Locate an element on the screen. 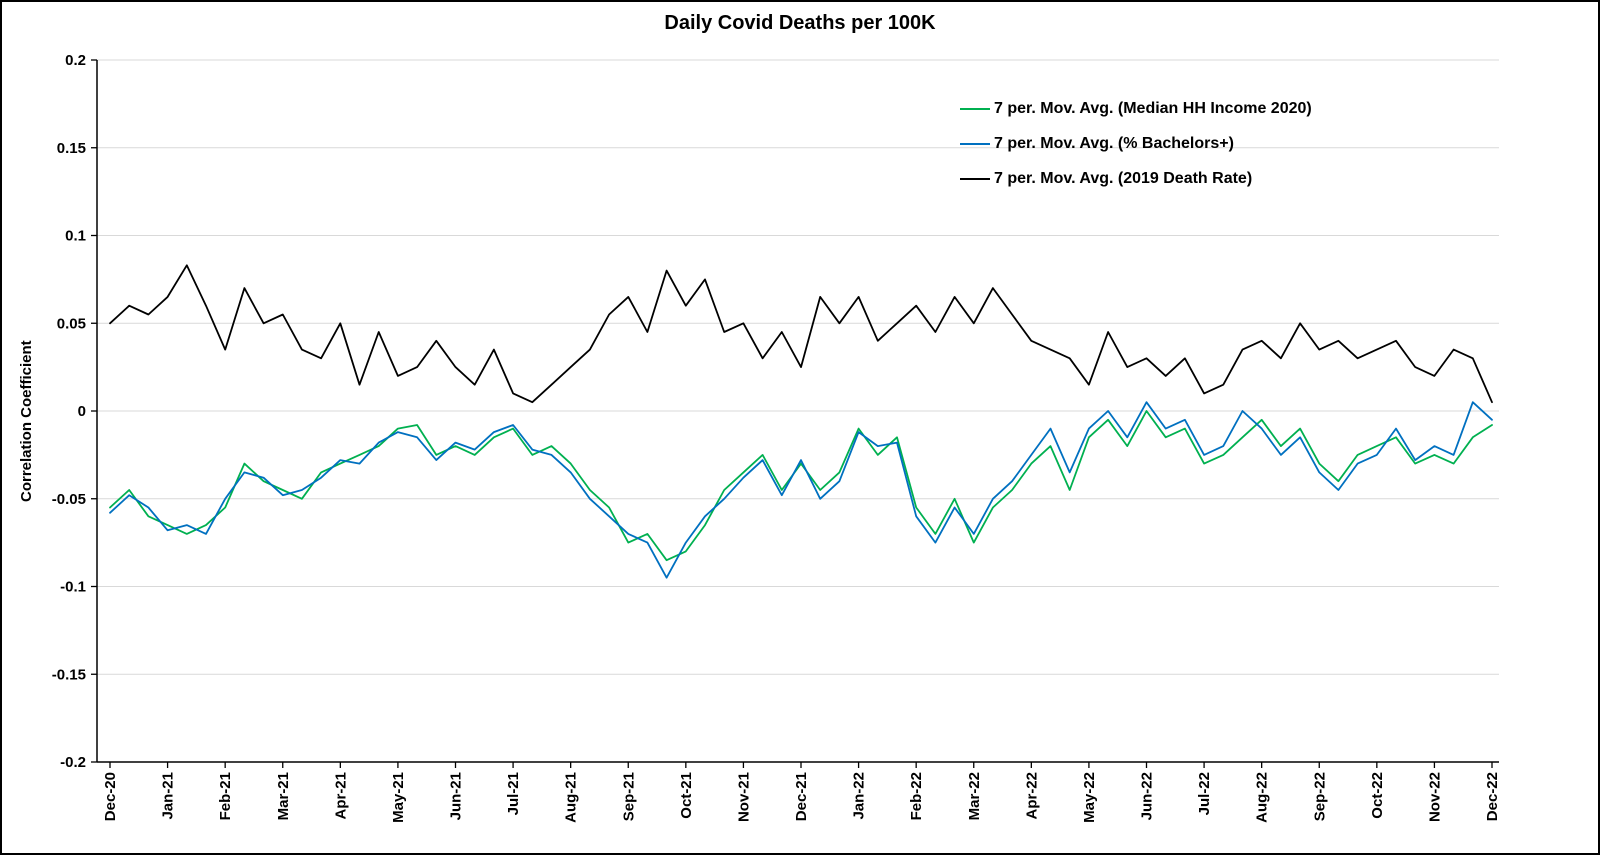  x-tick-label: Dec-20 is located at coordinates (110, 796).